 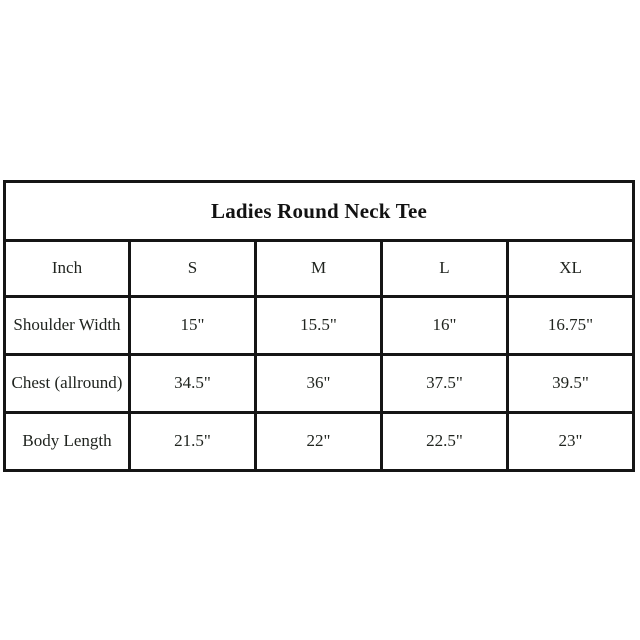 I want to click on row-label: Chest (allround), so click(x=67, y=383).